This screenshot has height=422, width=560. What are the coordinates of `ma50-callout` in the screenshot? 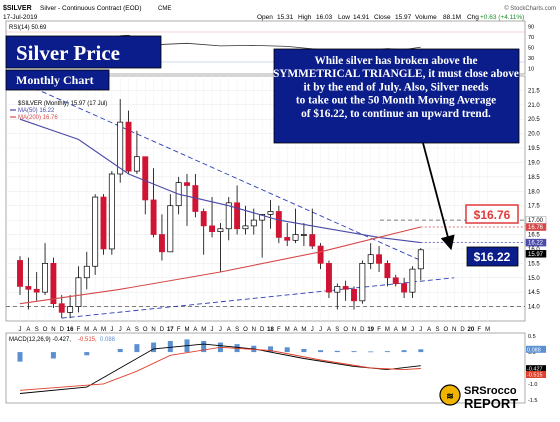 It's located at (492, 256).